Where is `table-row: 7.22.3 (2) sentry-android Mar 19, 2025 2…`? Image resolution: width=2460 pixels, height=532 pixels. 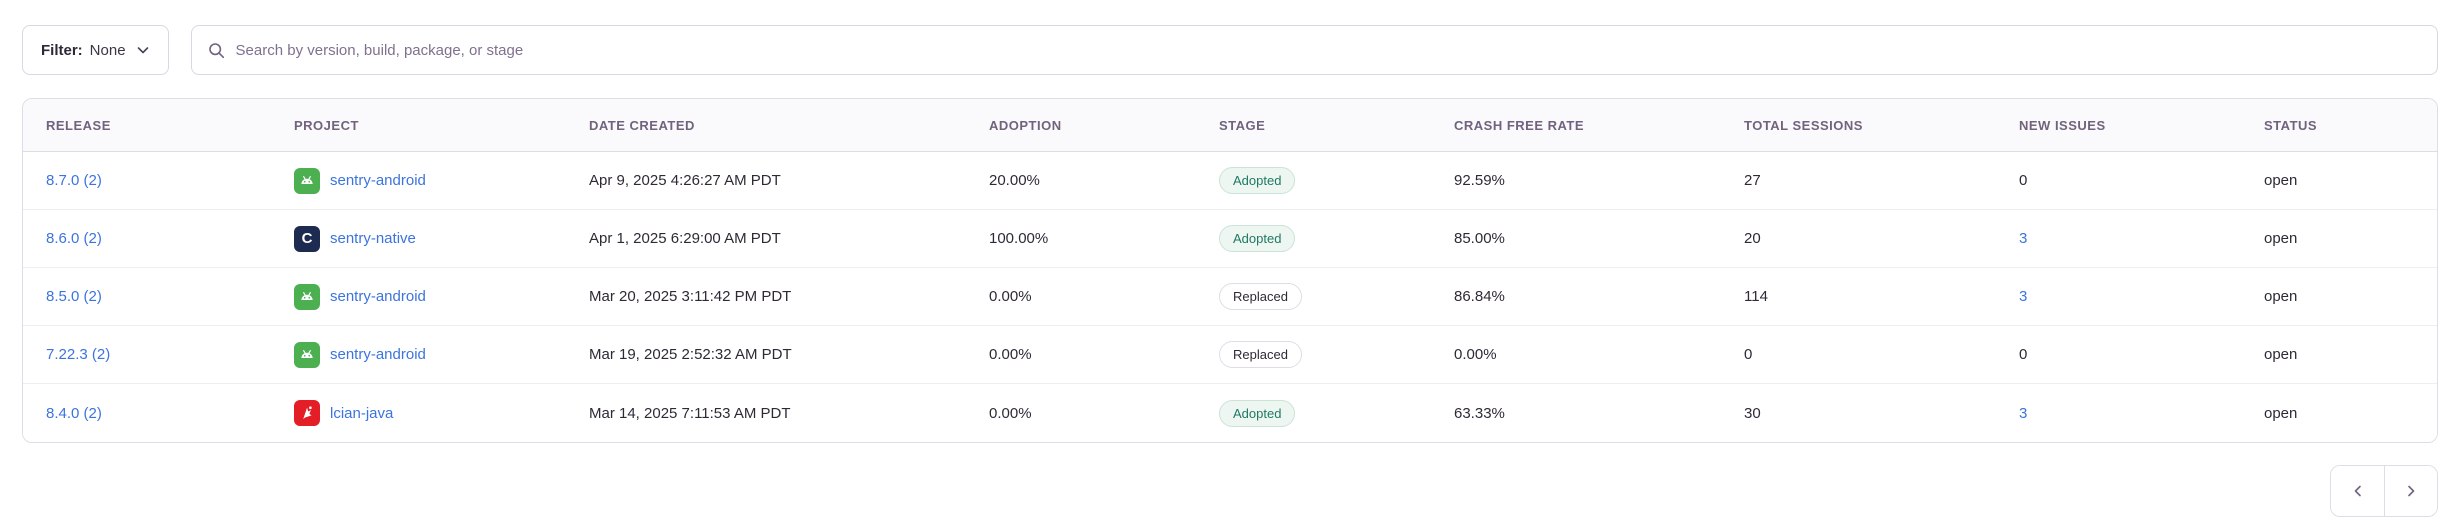 table-row: 7.22.3 (2) sentry-android Mar 19, 2025 2… is located at coordinates (1230, 355).